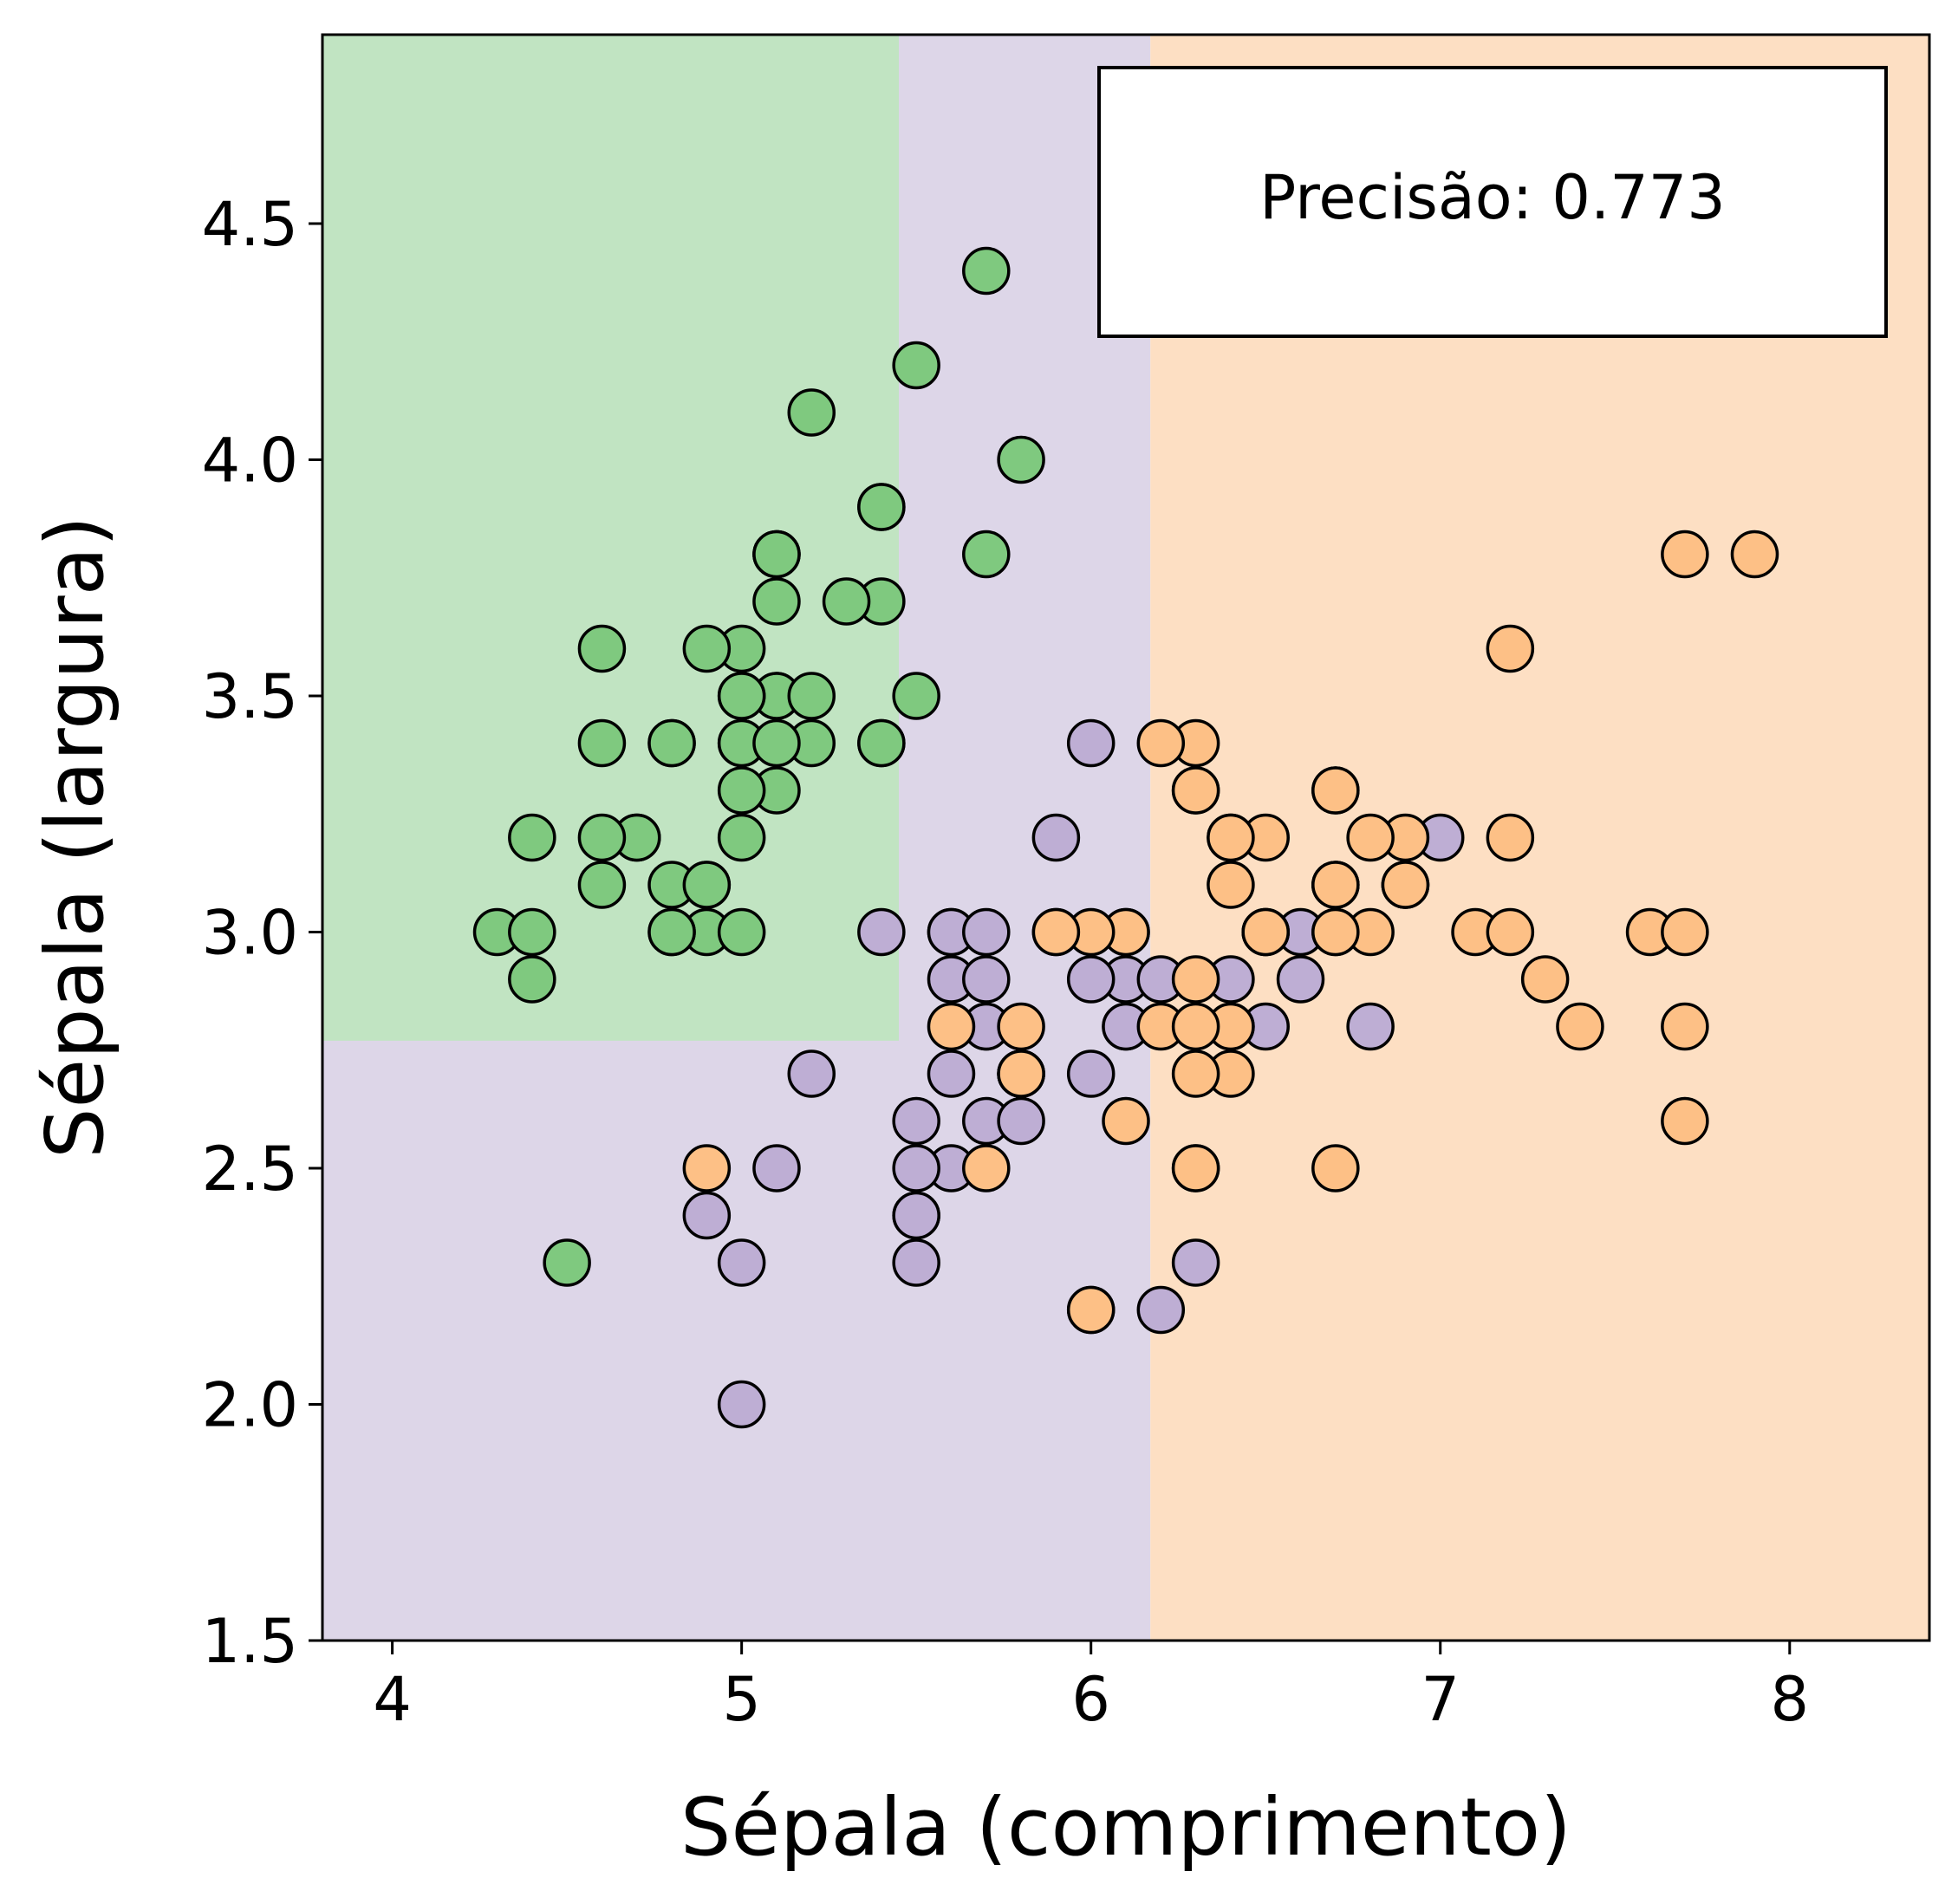  I want to click on y-axis-ticks: 1.5 2.0 2.5 3.0 3.5 4.0 4.5, so click(262, 933).